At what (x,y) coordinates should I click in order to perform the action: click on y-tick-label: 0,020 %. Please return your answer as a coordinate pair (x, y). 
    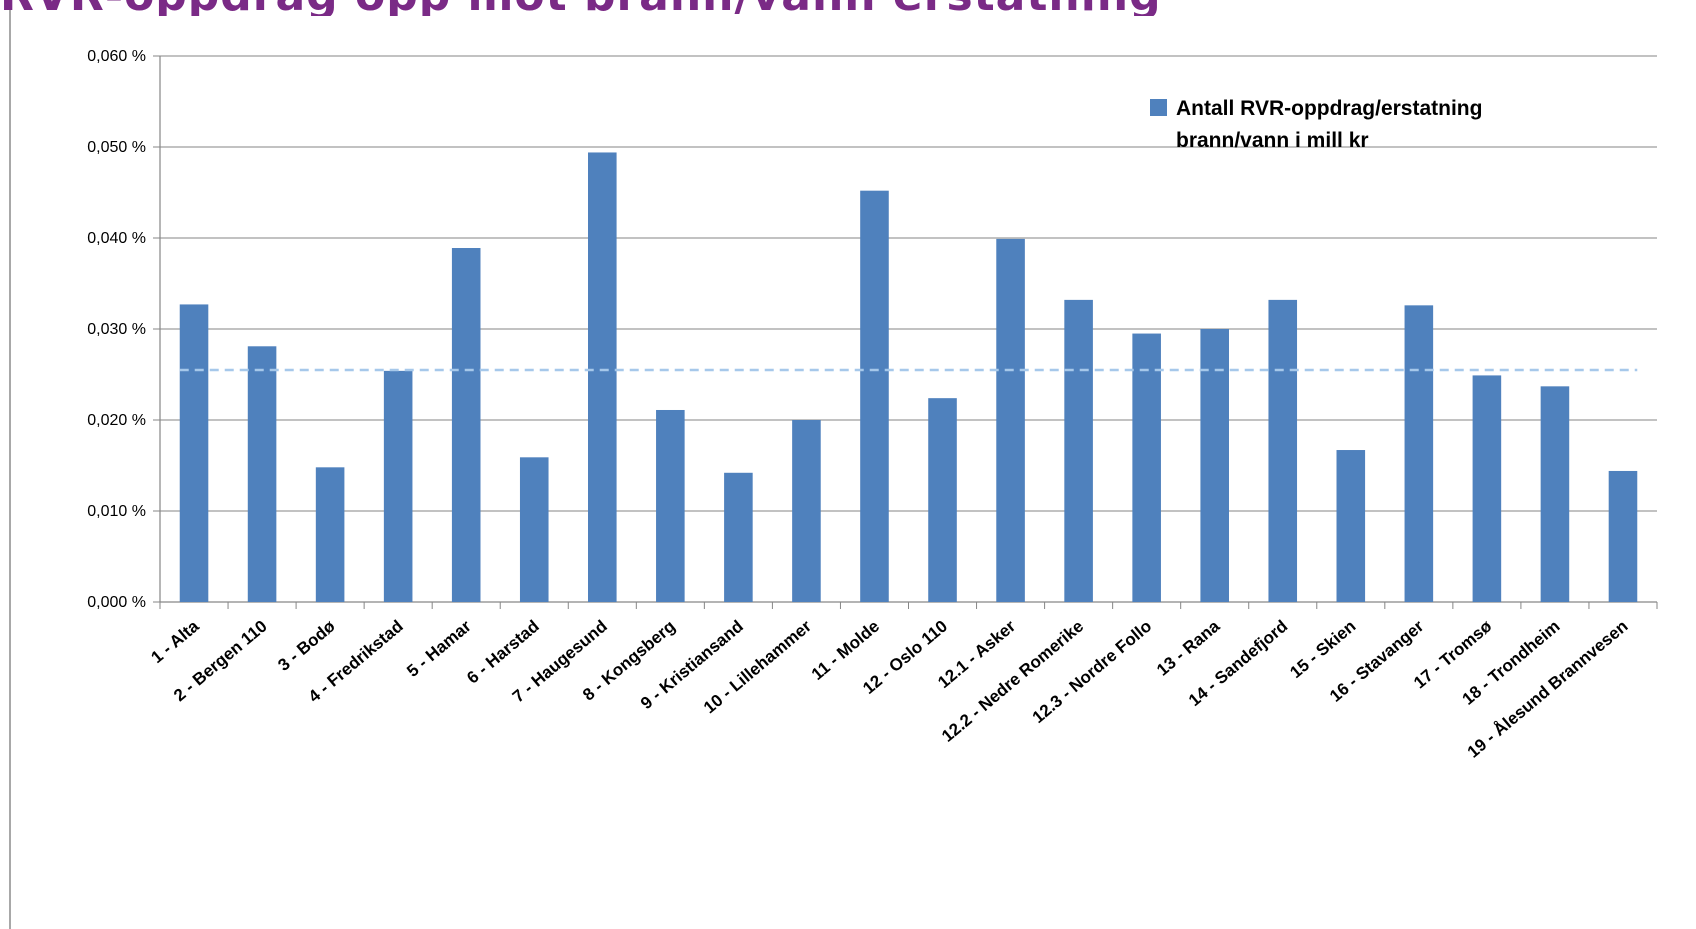
    Looking at the image, I should click on (116, 420).